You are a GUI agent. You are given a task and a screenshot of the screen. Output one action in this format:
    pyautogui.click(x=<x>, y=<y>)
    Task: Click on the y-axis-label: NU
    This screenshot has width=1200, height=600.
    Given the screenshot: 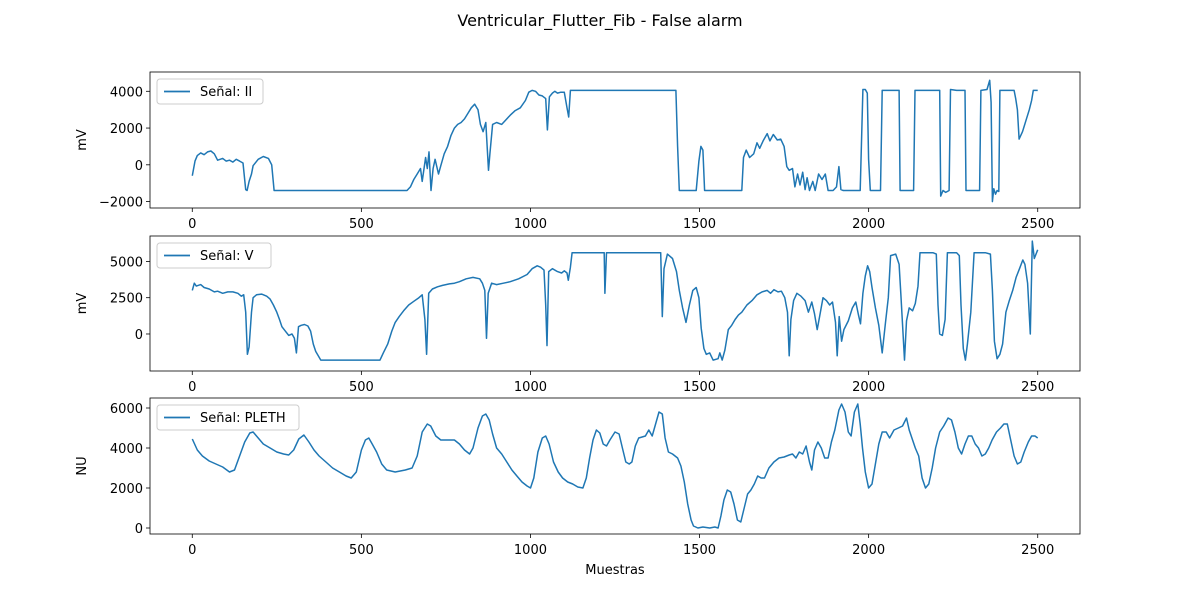 What is the action you would take?
    pyautogui.click(x=82, y=465)
    